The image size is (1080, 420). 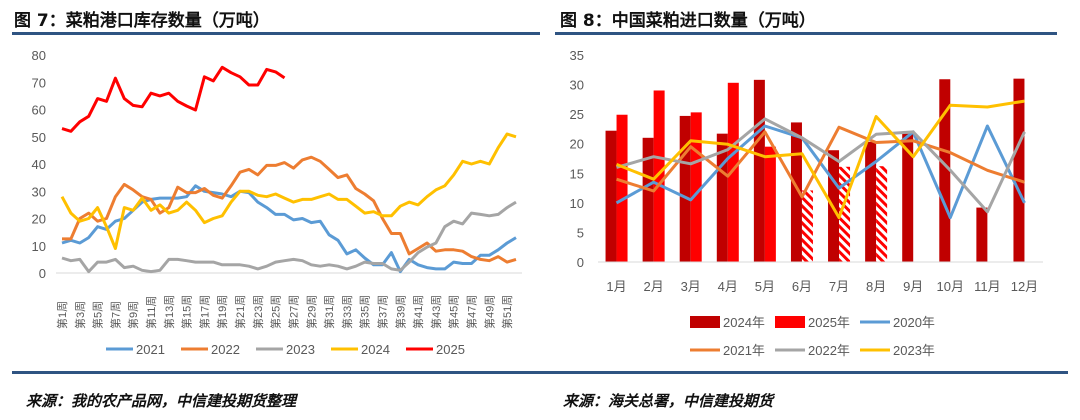 What do you see at coordinates (728, 286) in the screenshot?
I see `chart2-x-tick-label: 4月` at bounding box center [728, 286].